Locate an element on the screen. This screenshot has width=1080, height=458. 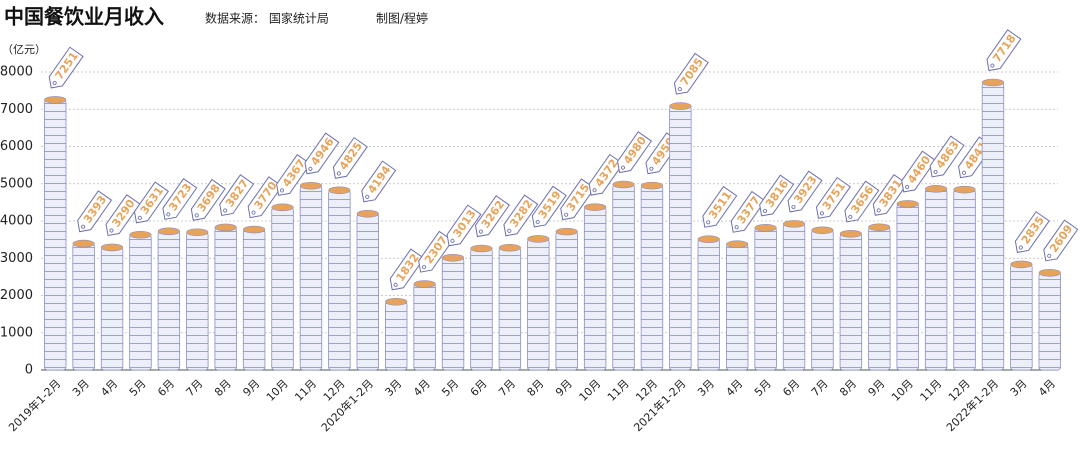
y-axis-label: （亿元） is located at coordinates (24, 49).